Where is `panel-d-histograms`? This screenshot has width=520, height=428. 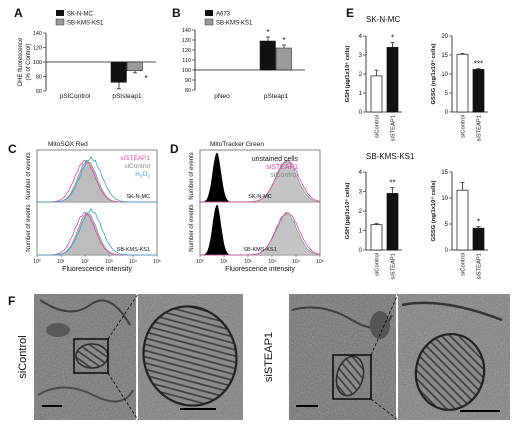 panel-d-histograms is located at coordinates (260, 204).